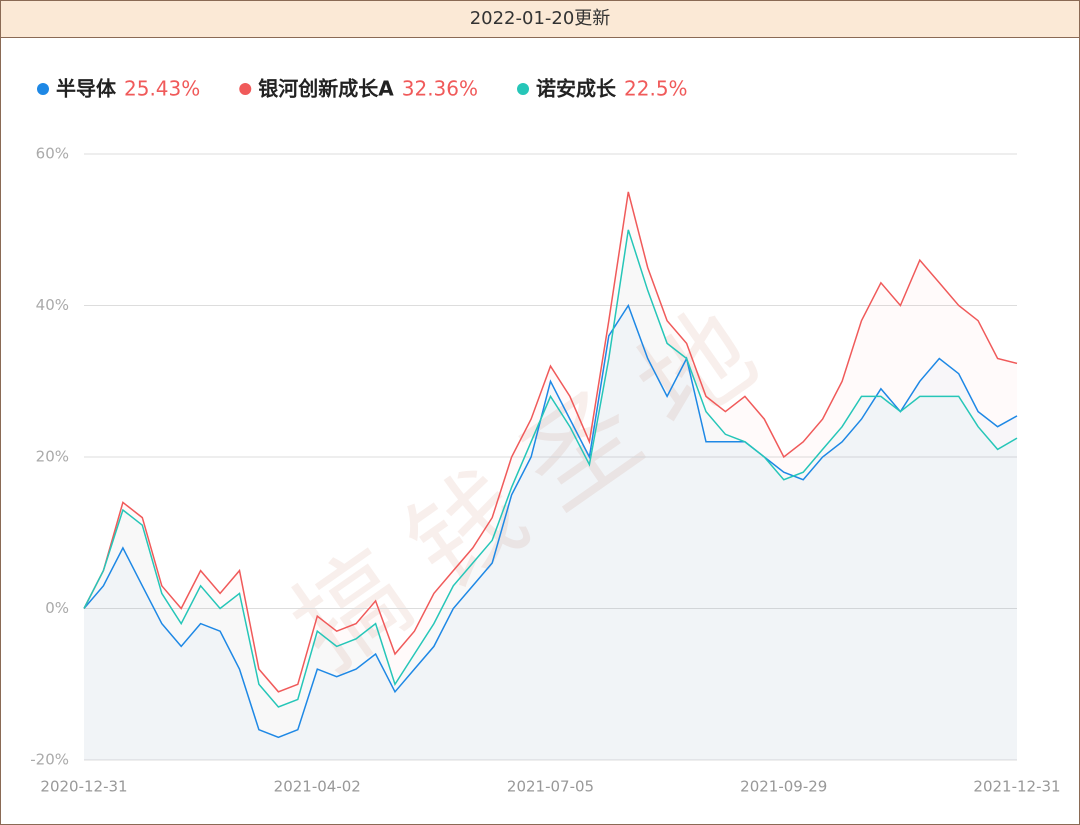 The height and width of the screenshot is (825, 1080). What do you see at coordinates (440, 89) in the screenshot?
I see `legend-return: 32.36%` at bounding box center [440, 89].